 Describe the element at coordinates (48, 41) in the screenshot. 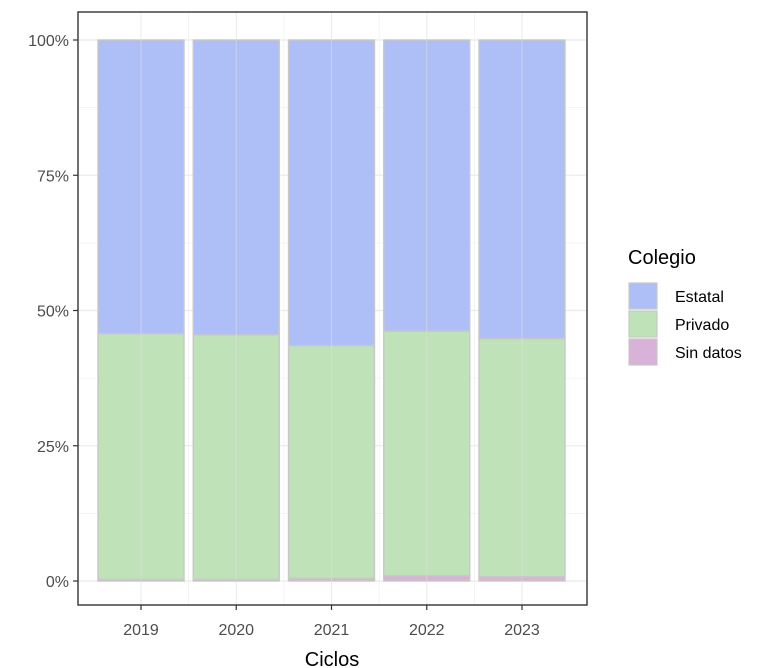

I see `y-tick-label: 100%` at that location.